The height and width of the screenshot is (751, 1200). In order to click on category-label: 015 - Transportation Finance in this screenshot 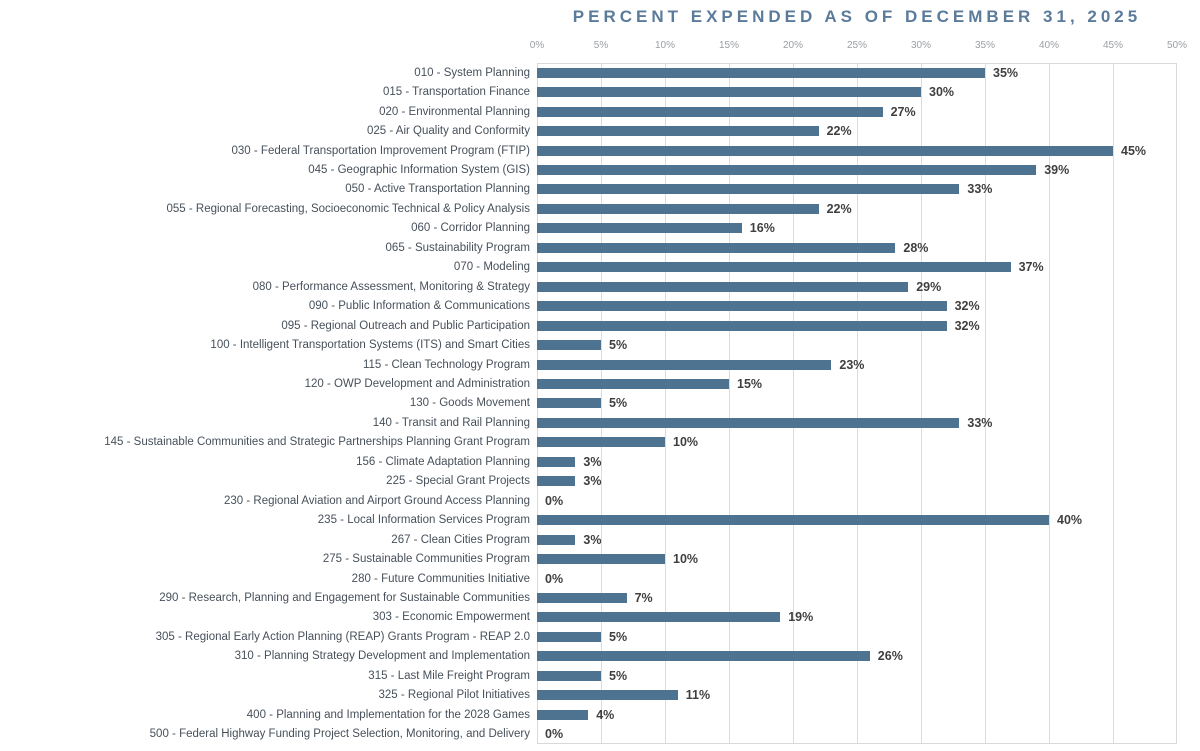, I will do `click(456, 92)`.